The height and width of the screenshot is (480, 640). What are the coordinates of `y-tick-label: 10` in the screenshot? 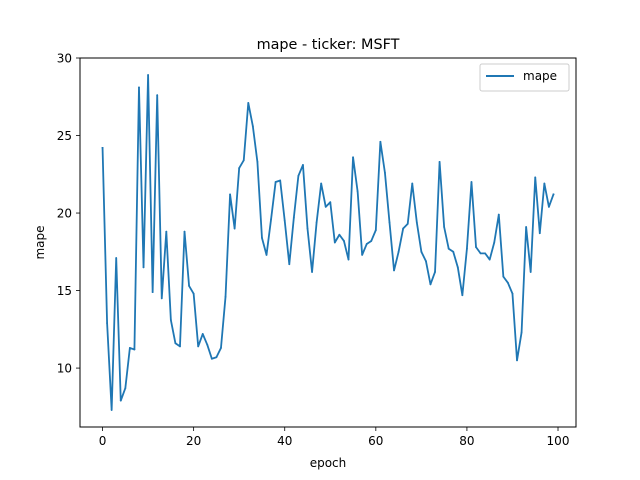 It's located at (64, 369).